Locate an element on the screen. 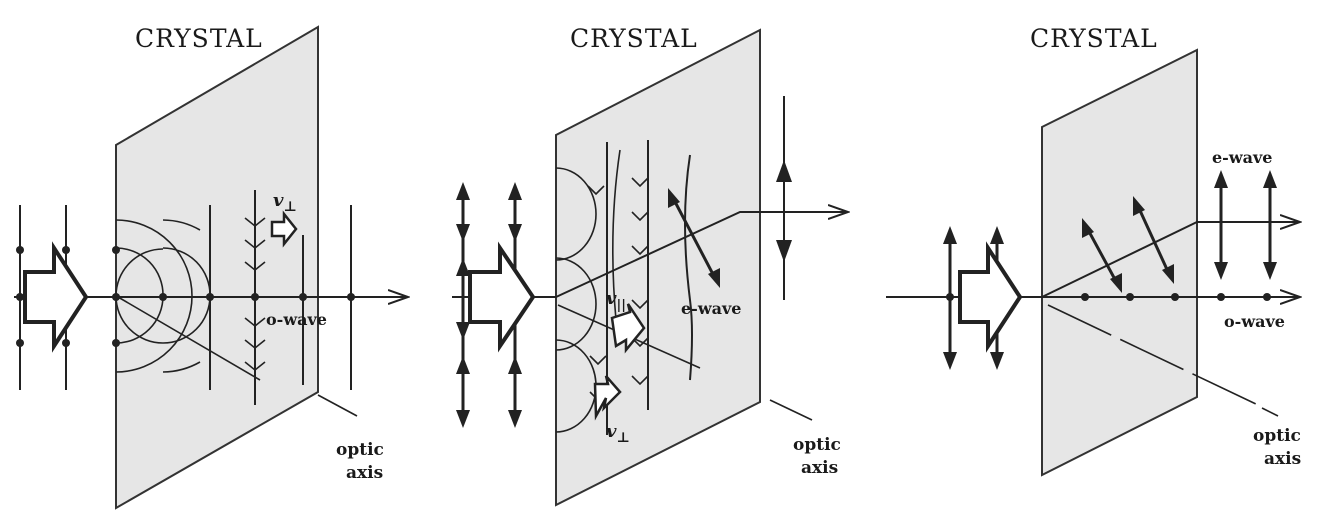  panel-2-polarization-arrows-incident is located at coordinates (489, 305).